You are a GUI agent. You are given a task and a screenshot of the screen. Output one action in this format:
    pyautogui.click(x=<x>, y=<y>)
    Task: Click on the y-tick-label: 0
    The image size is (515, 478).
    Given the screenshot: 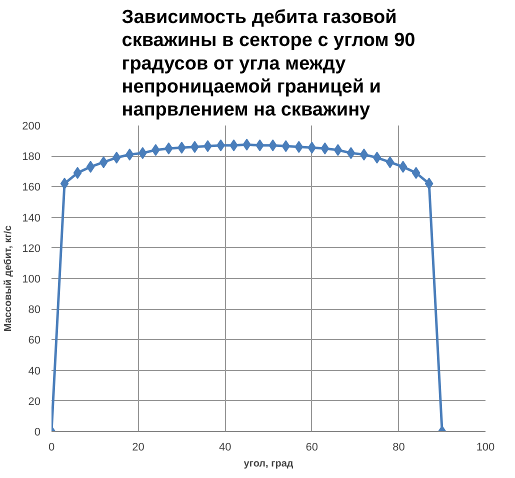 What is the action you would take?
    pyautogui.click(x=37, y=432)
    